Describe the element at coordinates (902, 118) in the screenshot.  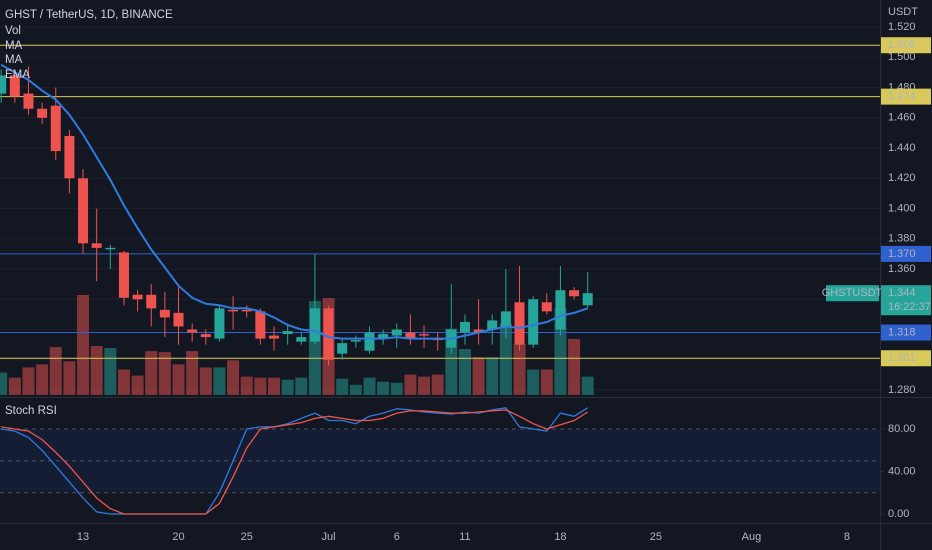
I see `y-tick-label: 1.460` at that location.